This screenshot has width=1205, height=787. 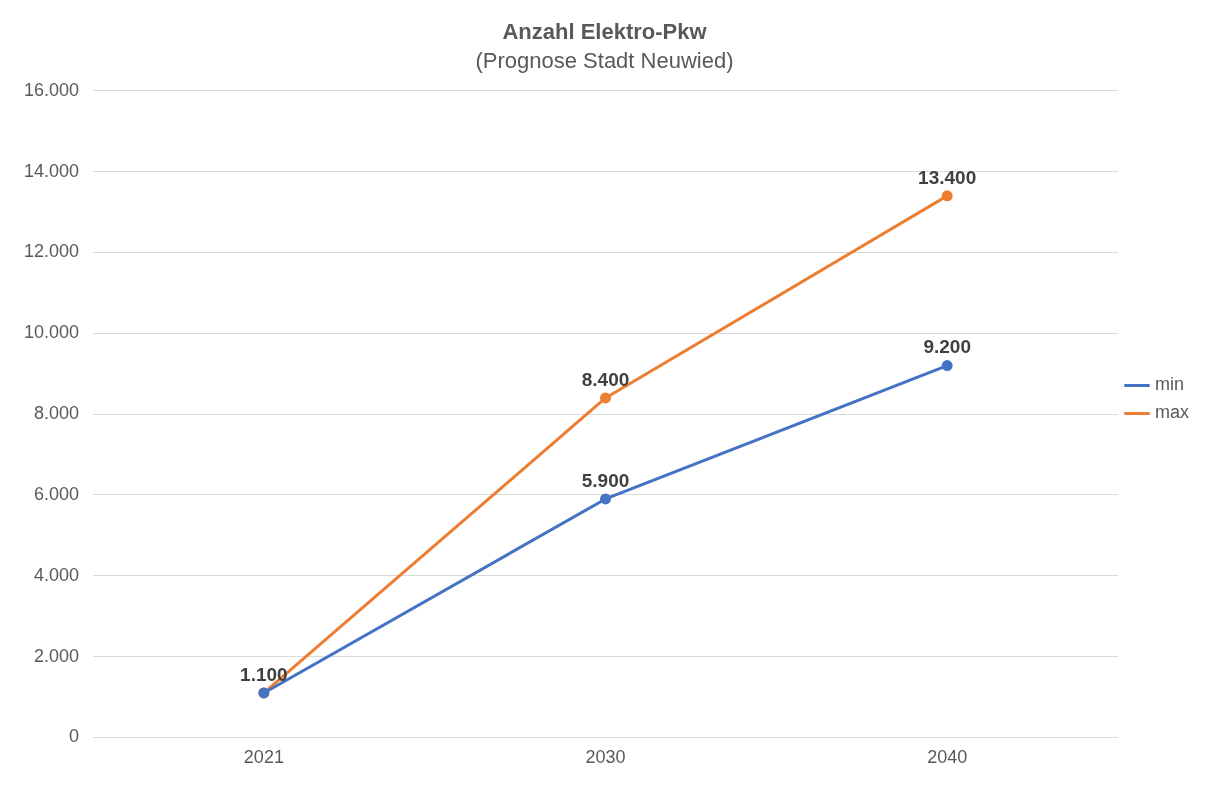 What do you see at coordinates (51, 332) in the screenshot?
I see `y-tick-label: 10.000` at bounding box center [51, 332].